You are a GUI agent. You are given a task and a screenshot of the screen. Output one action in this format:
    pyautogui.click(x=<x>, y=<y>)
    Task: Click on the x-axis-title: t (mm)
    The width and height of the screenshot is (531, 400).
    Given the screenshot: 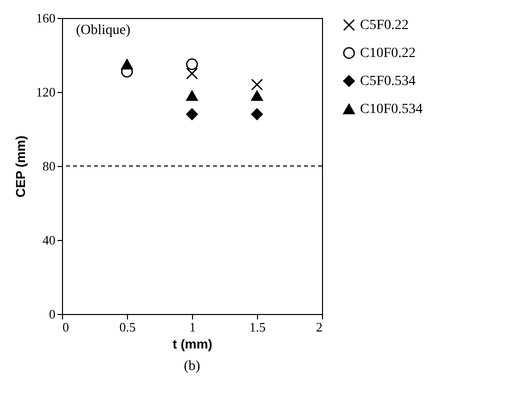 What is the action you would take?
    pyautogui.click(x=192, y=344)
    